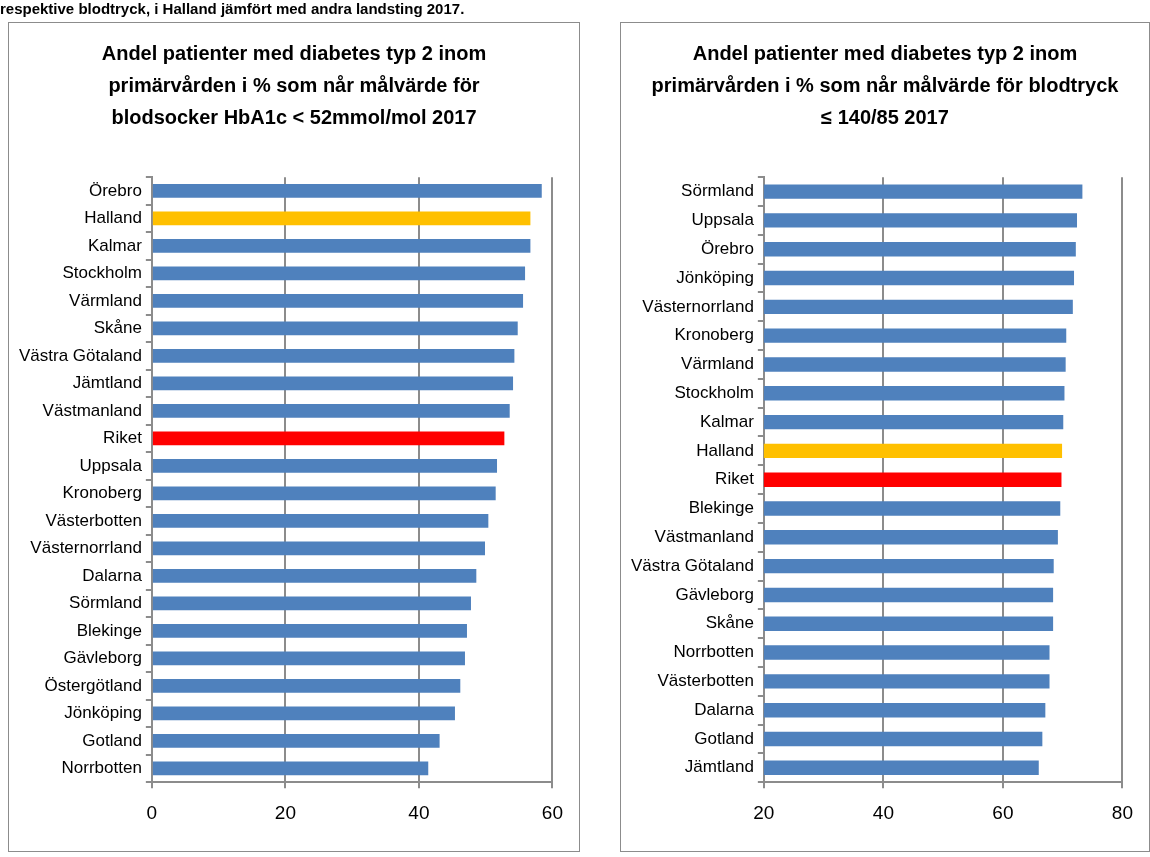  What do you see at coordinates (294, 85) in the screenshot?
I see `chart-title: Andel patienter med diabetes typ 2 inom primärvården i % som når målvärde för blodsocker HbA1c < 52mmol/mol 2017` at bounding box center [294, 85].